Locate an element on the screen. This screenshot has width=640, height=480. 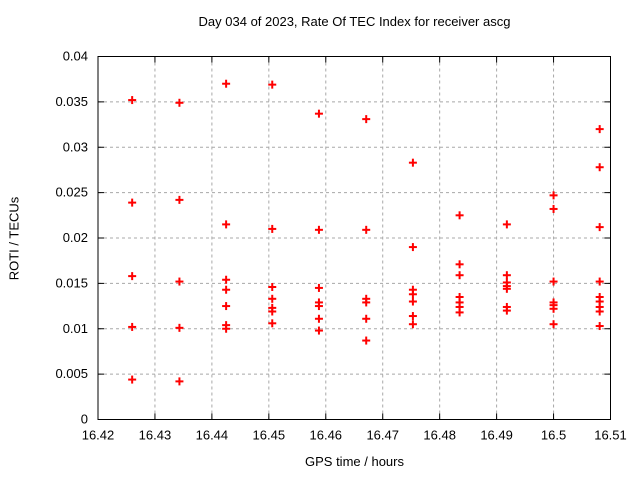
y-tick-label: 0.03 is located at coordinates (75, 146).